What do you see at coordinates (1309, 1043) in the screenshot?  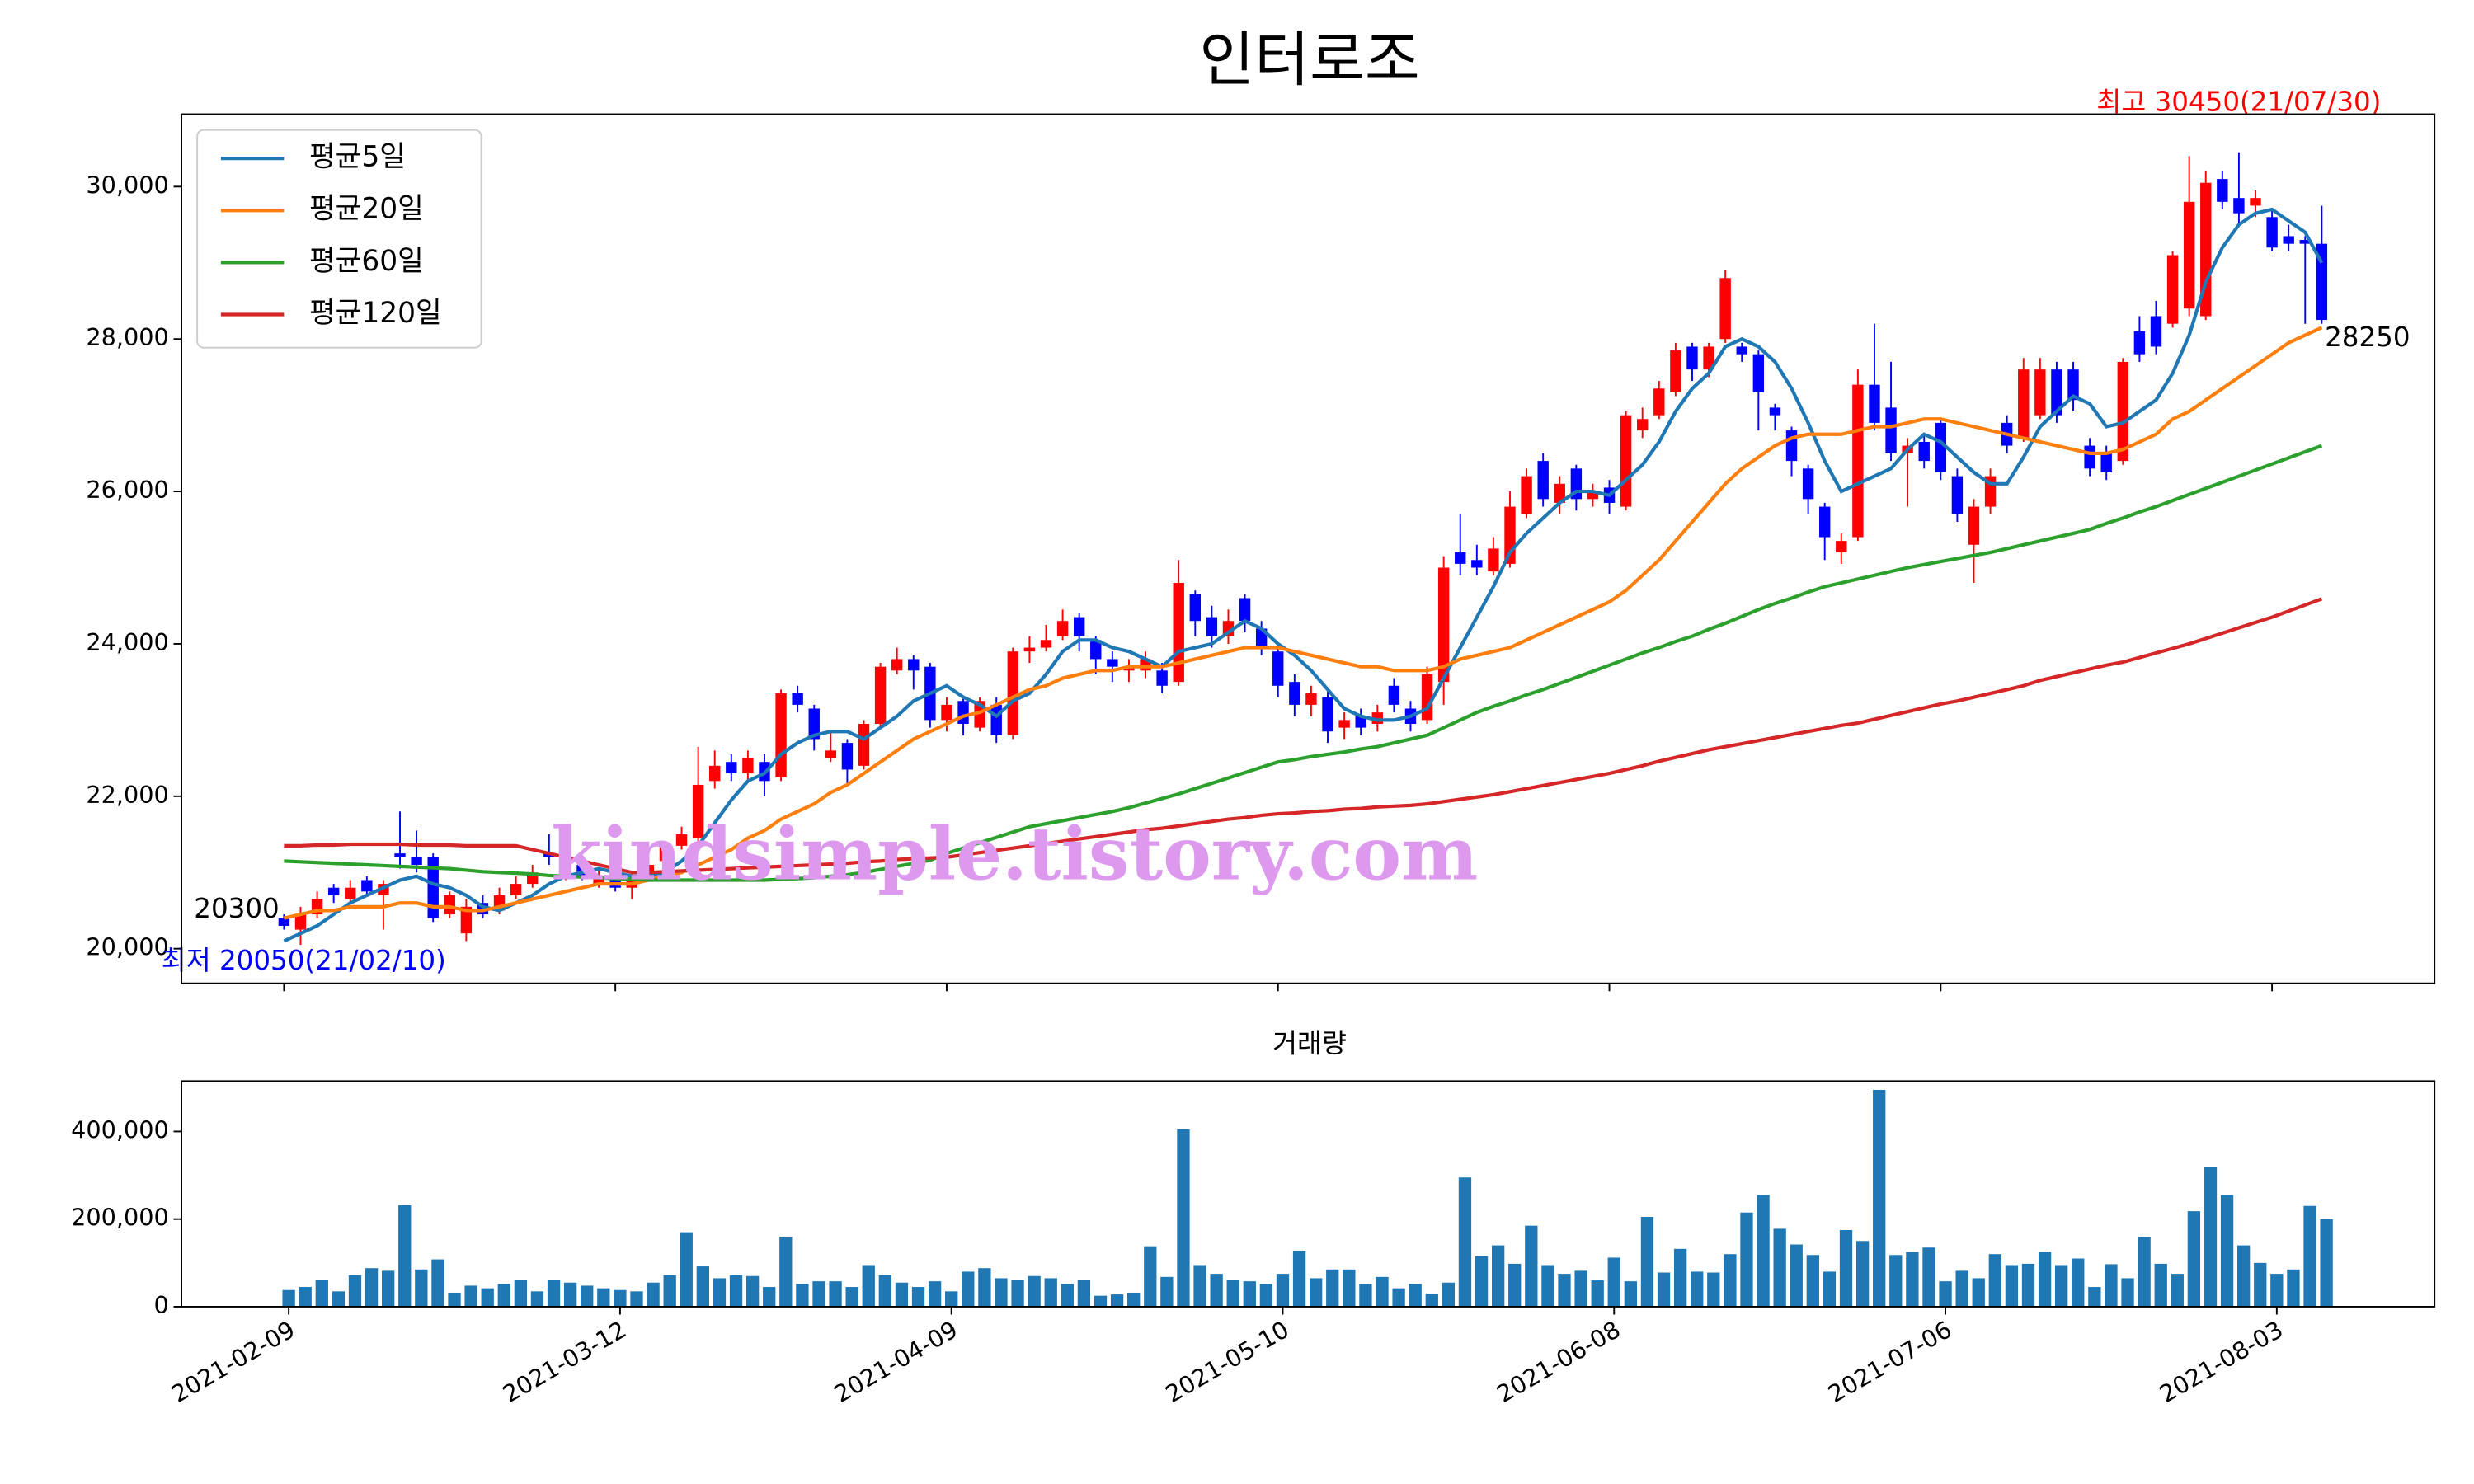 I see `volume-title: 거래량` at bounding box center [1309, 1043].